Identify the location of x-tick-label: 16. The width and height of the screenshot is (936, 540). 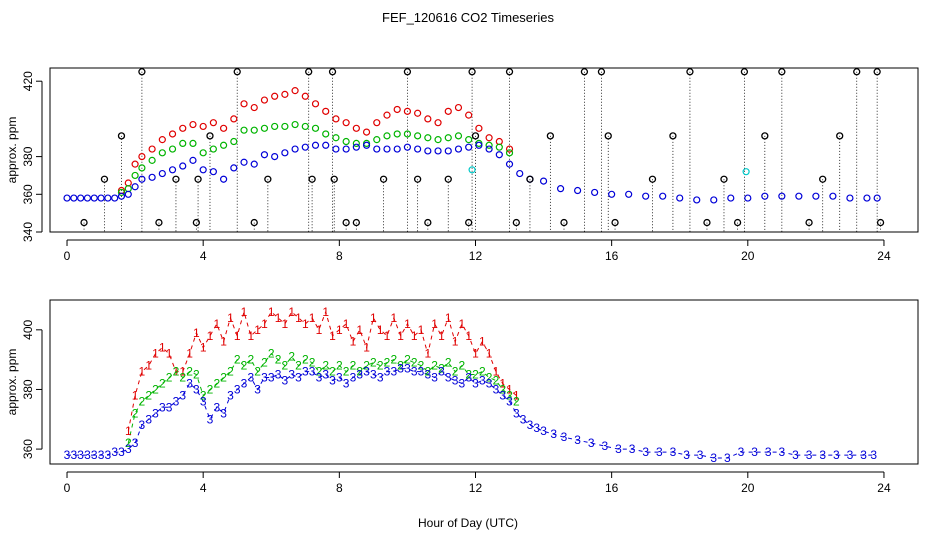
(612, 256).